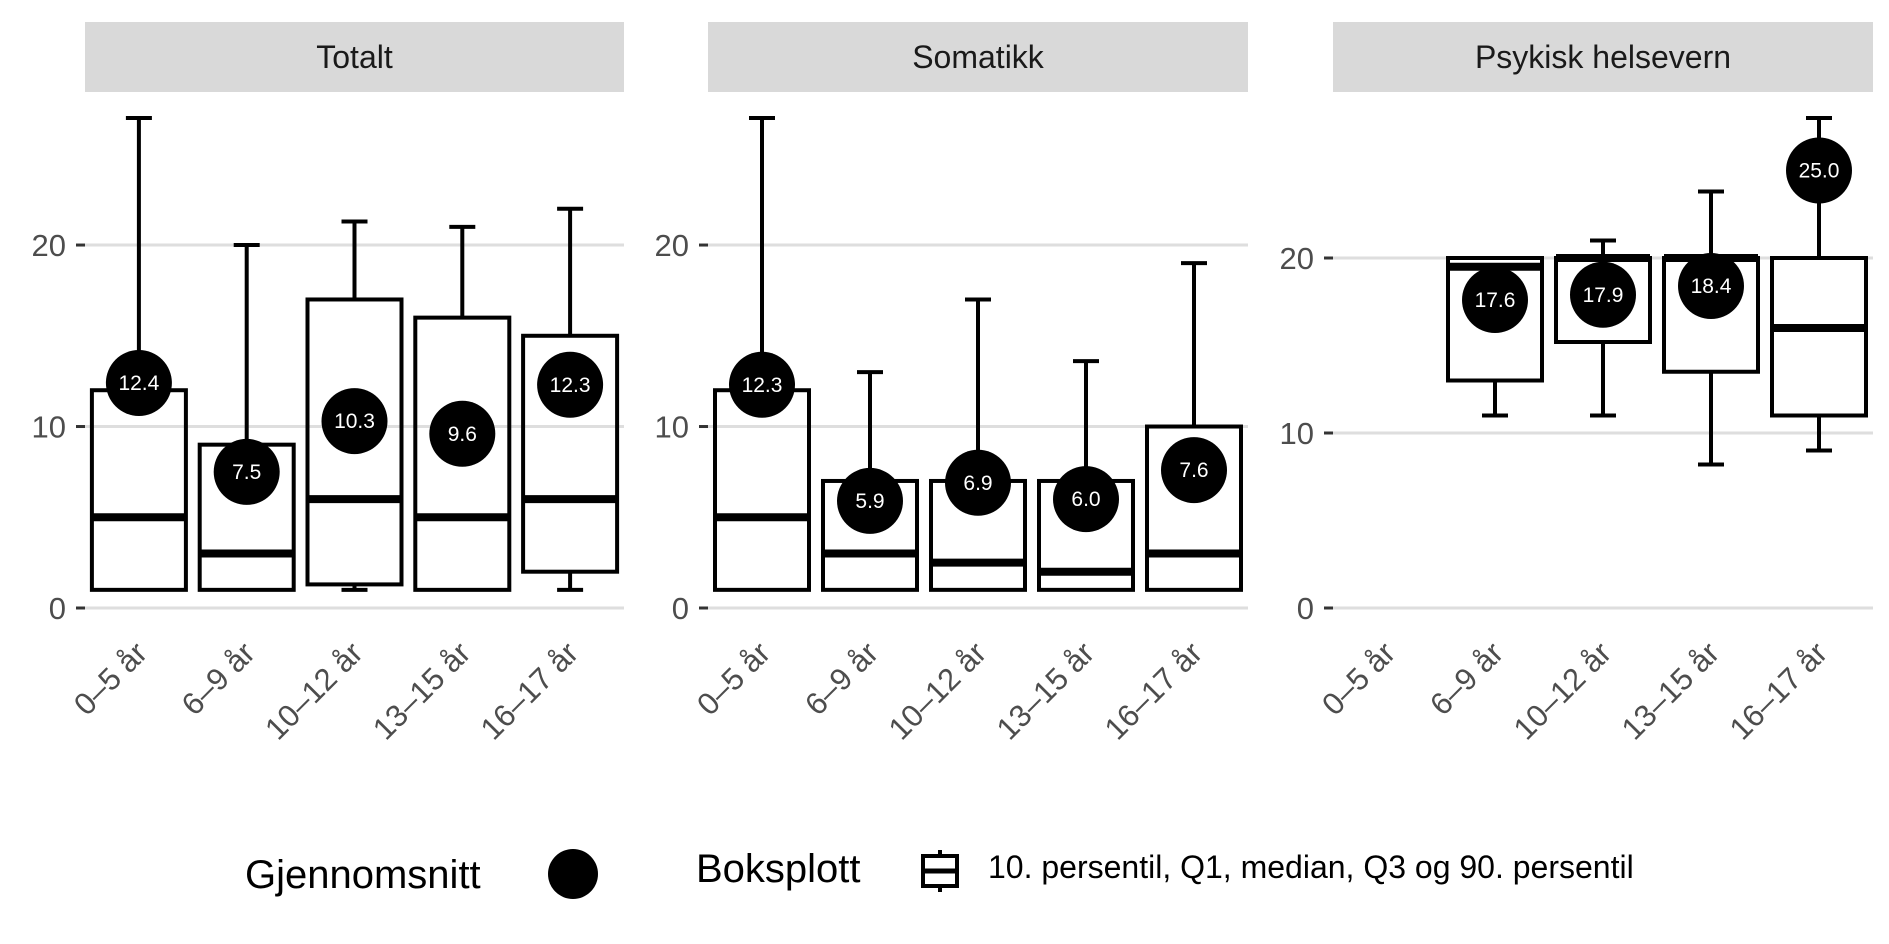 This screenshot has height=944, width=1889. I want to click on box-4: 9.6, so click(462, 408).